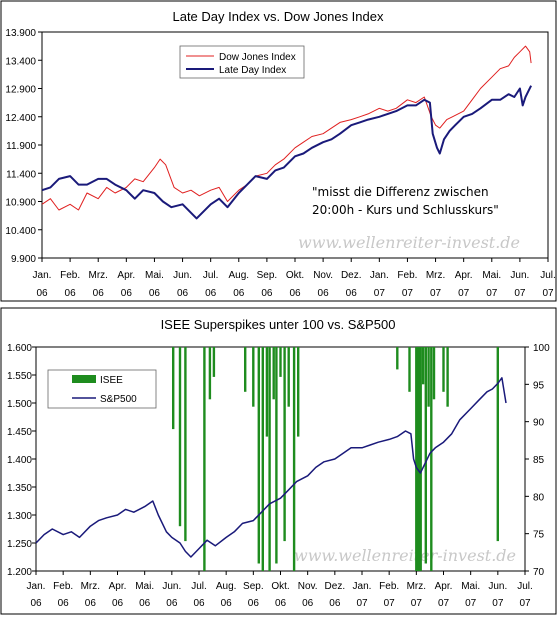 This screenshot has width=559, height=617. What do you see at coordinates (226, 586) in the screenshot?
I see `chart2-x-tick-month: Aug.` at bounding box center [226, 586].